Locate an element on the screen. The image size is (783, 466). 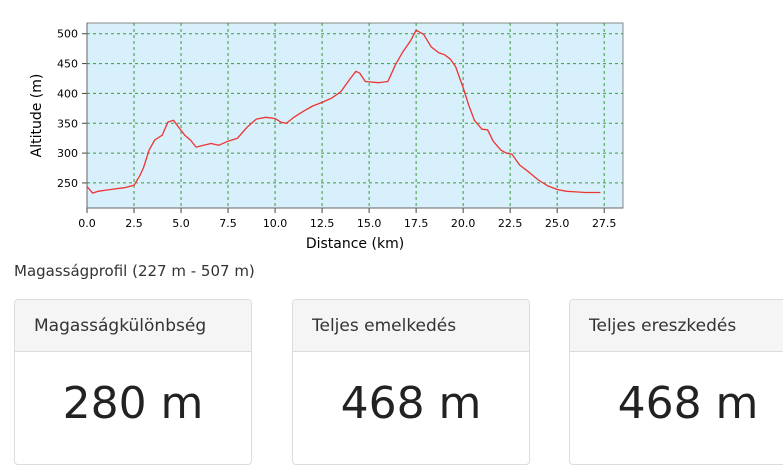
x-tick-label: 10.0 is located at coordinates (275, 223).